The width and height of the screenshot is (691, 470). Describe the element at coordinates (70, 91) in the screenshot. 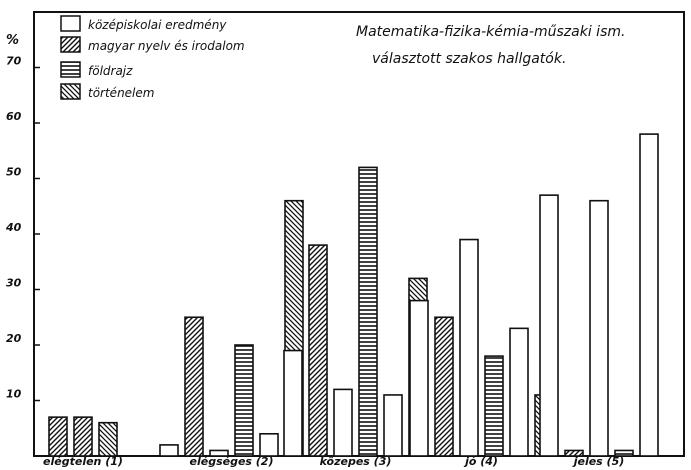

I see `legend-swatch-tortenelem` at that location.